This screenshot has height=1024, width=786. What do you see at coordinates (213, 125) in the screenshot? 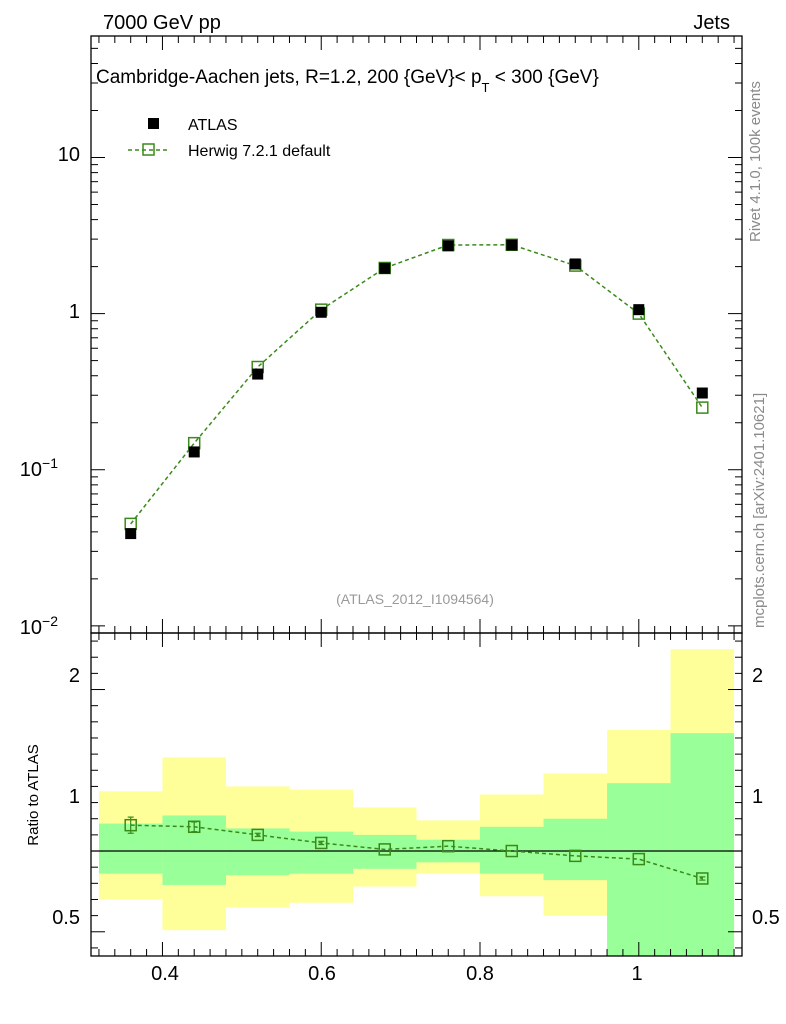
I see `legend-atlas-label: ATLAS` at bounding box center [213, 125].